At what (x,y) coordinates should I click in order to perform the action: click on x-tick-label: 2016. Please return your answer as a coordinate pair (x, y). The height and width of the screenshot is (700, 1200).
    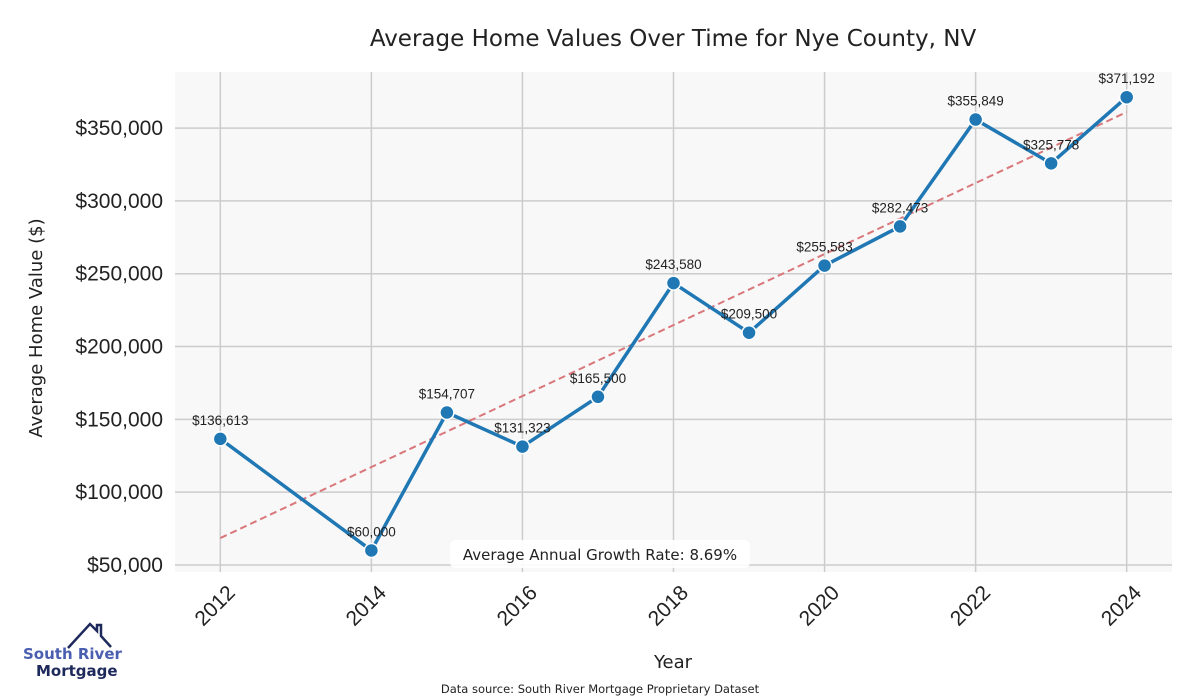
    Looking at the image, I should click on (517, 605).